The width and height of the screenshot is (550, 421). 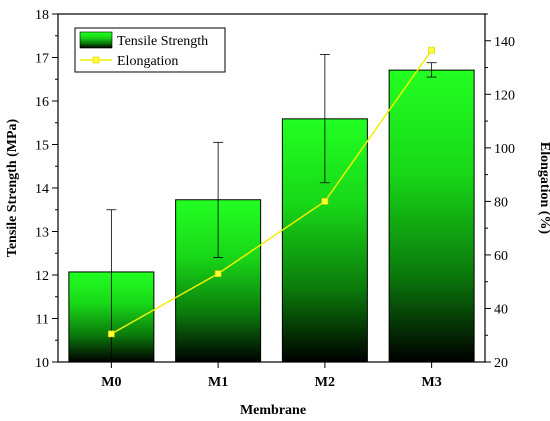 What do you see at coordinates (96, 40) in the screenshot?
I see `legend-swatch-tensile-strength` at bounding box center [96, 40].